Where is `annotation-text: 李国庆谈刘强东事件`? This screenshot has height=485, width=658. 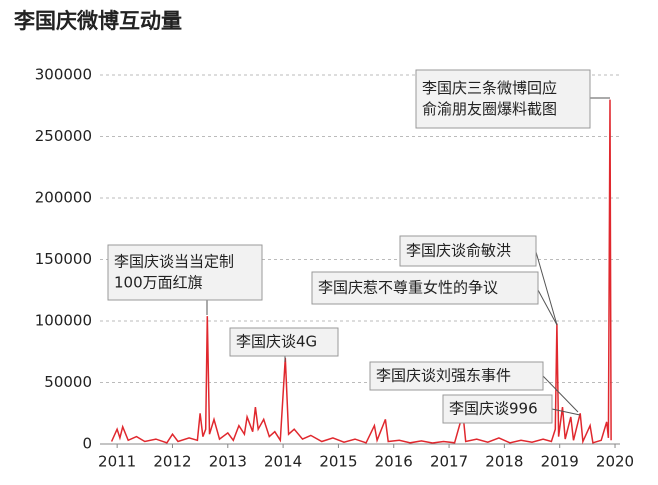 annotation-text: 李国庆谈刘强东事件 is located at coordinates (443, 376).